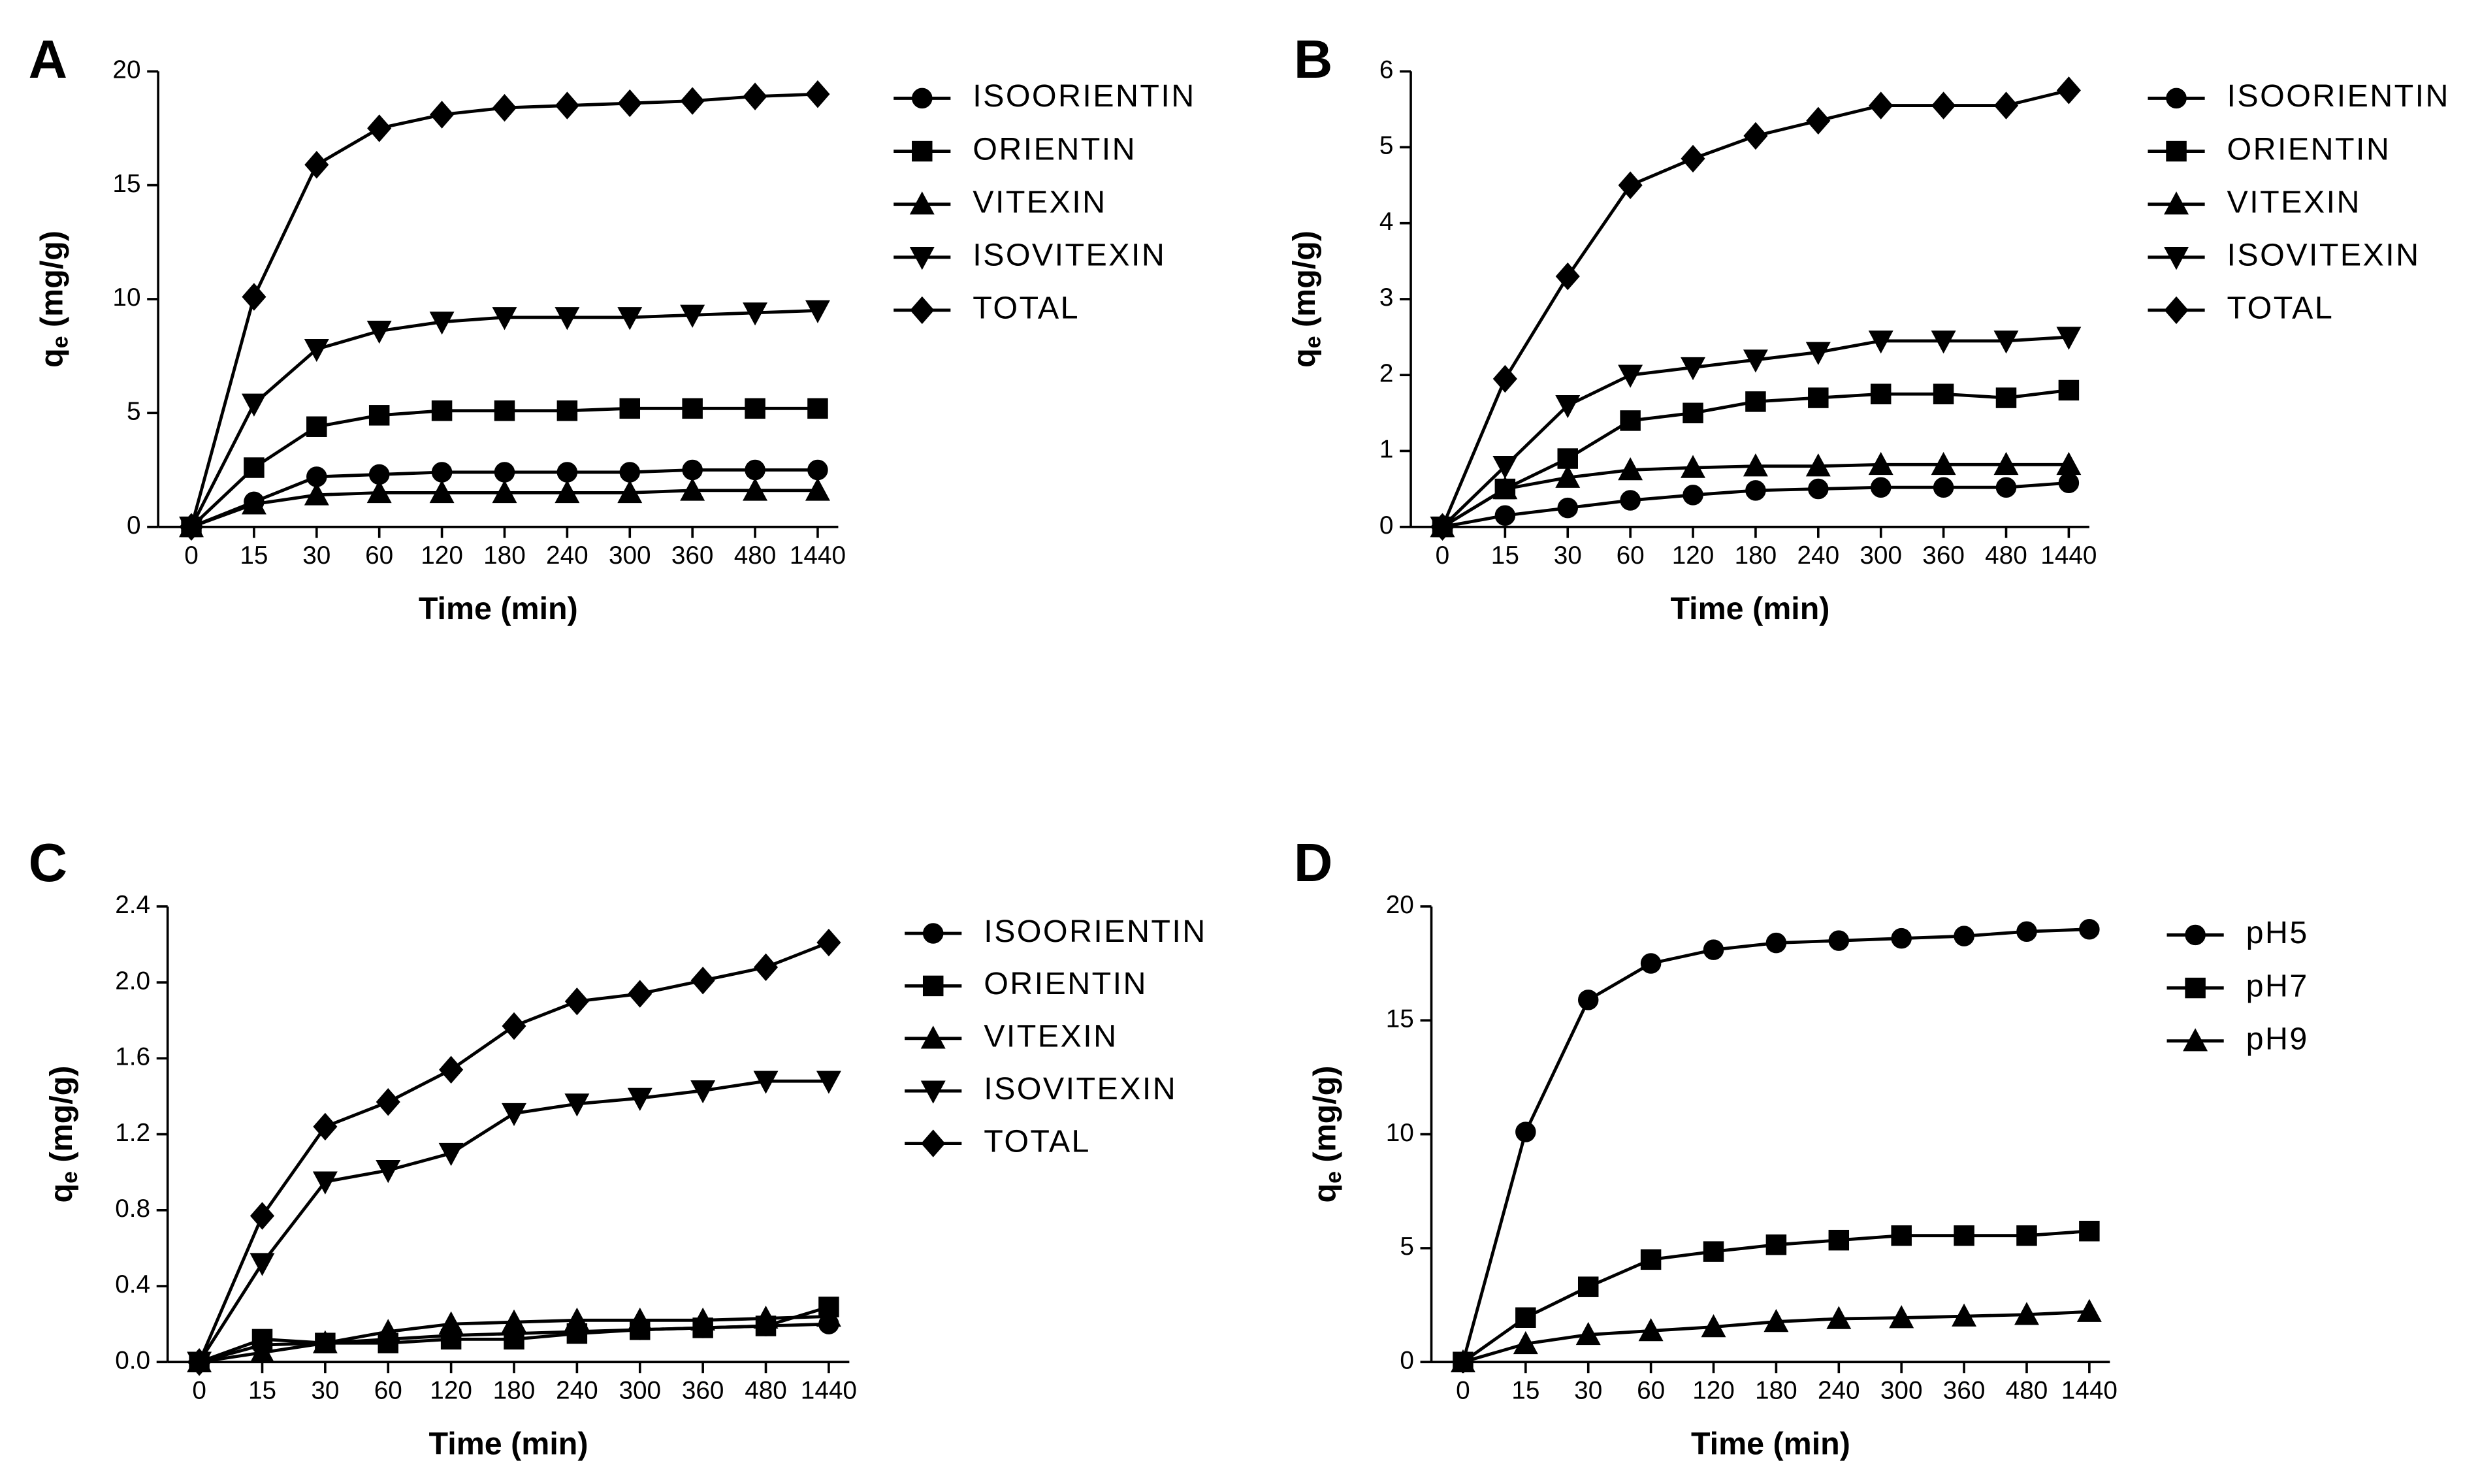  Describe the element at coordinates (69, 1177) in the screenshot. I see `y-title-sub: e` at that location.